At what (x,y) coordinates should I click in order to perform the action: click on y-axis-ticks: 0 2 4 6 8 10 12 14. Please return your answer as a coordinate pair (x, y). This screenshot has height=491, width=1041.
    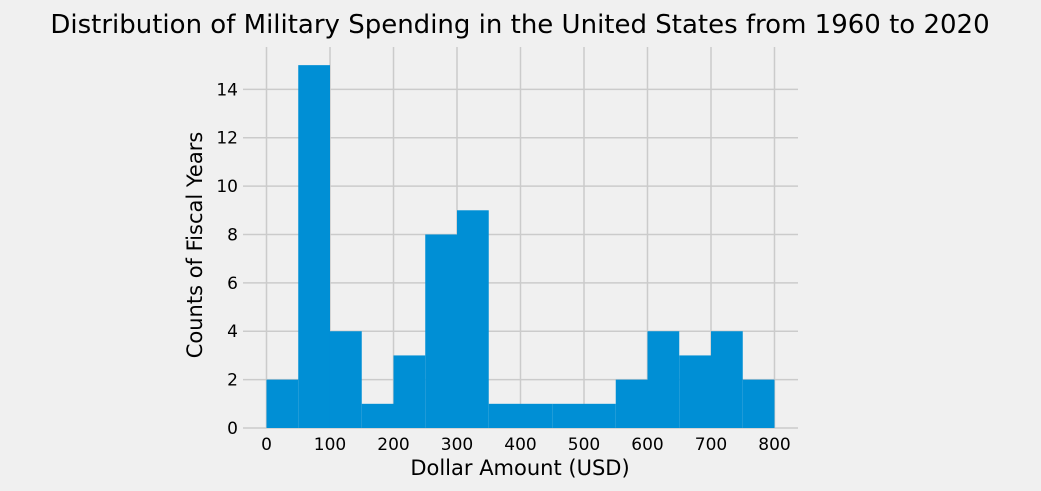
    Looking at the image, I should click on (227, 259).